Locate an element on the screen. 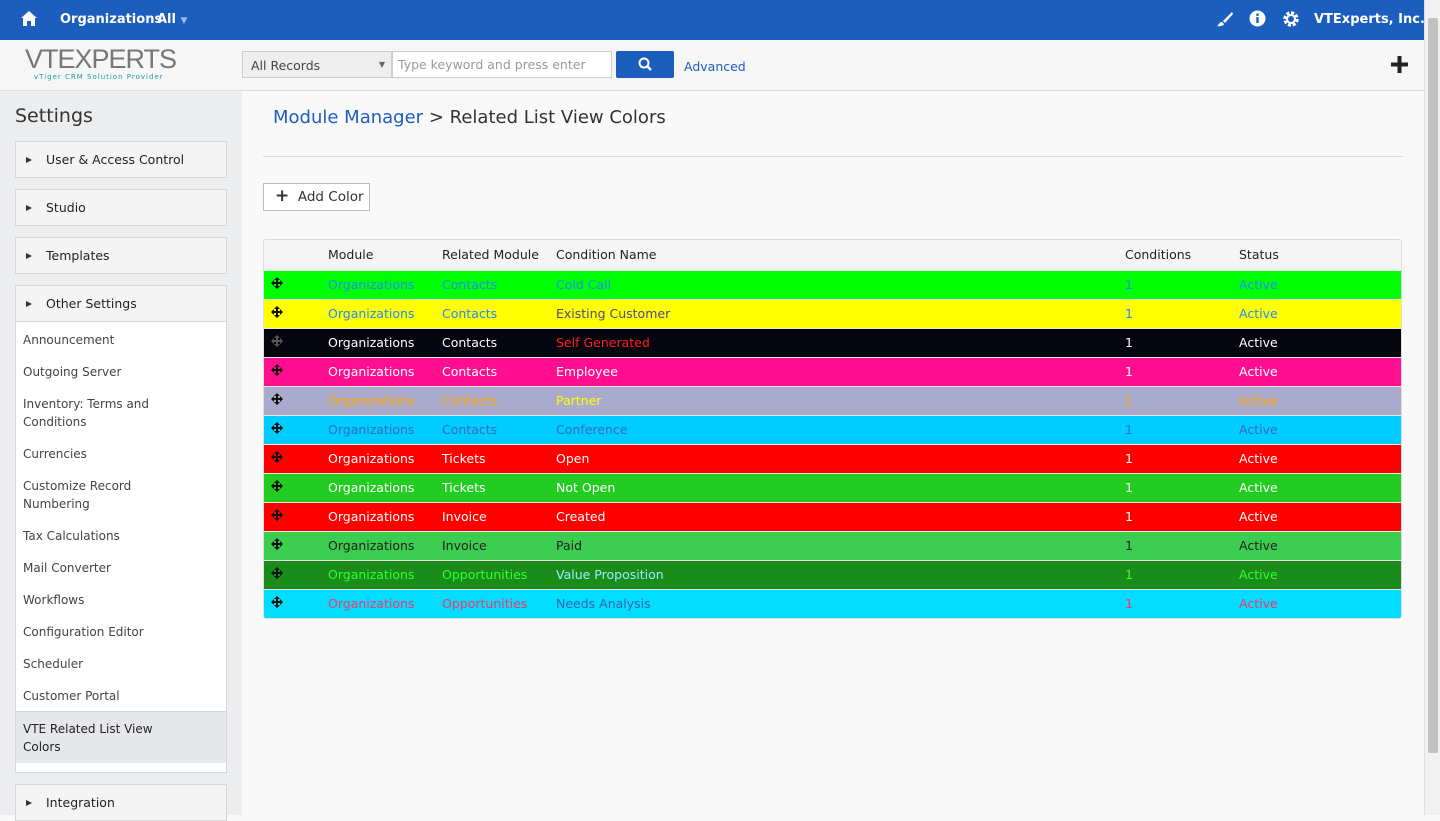 The height and width of the screenshot is (821, 1440). sidebar-item: Mail Converter is located at coordinates (67, 568).